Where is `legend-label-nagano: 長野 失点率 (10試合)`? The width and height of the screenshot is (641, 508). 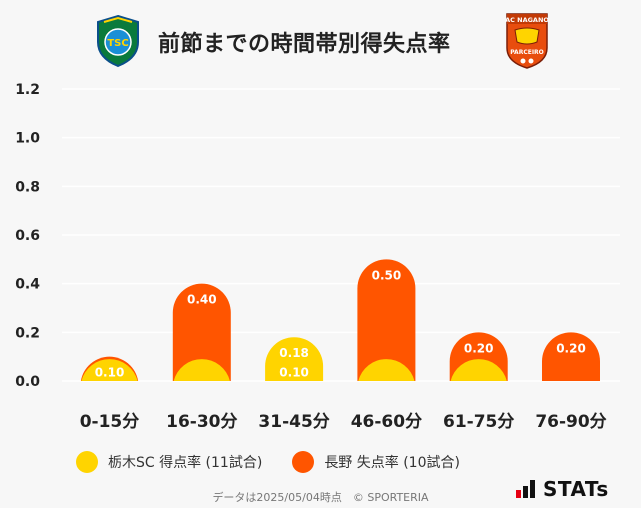
legend-label-nagano: 長野 失点率 (10試合) is located at coordinates (392, 463).